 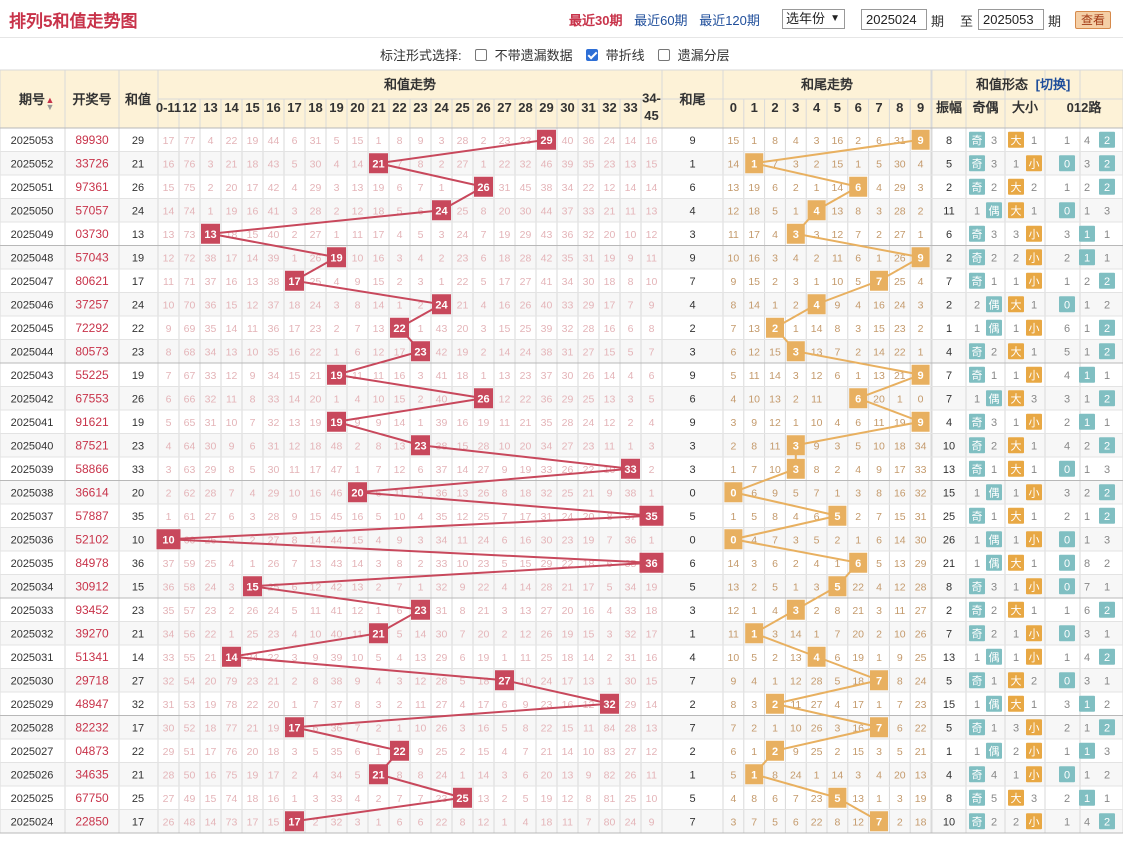 I want to click on nav-recent-30: 最近30期, so click(x=596, y=20).